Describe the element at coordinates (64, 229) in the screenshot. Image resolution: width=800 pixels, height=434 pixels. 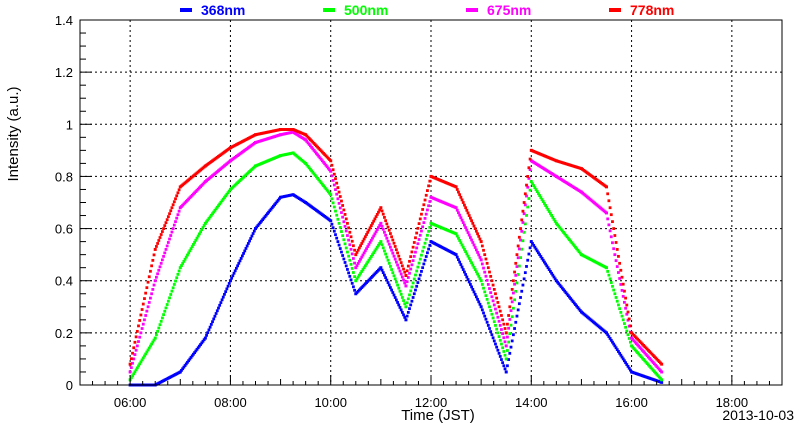
I see `y-tick-label: 0.6` at that location.